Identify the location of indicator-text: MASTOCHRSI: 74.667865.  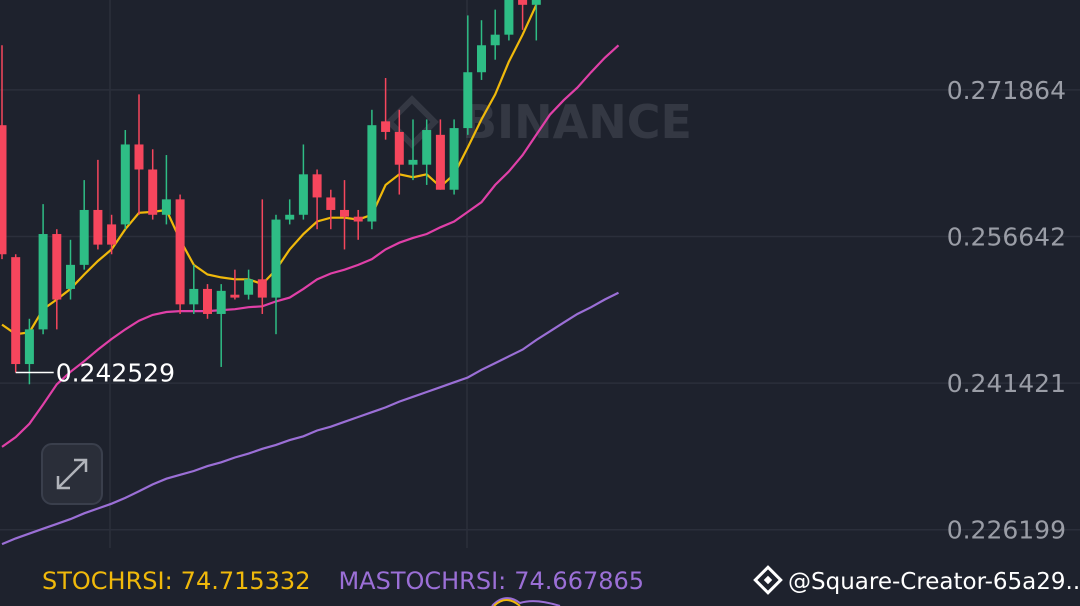
(491, 581).